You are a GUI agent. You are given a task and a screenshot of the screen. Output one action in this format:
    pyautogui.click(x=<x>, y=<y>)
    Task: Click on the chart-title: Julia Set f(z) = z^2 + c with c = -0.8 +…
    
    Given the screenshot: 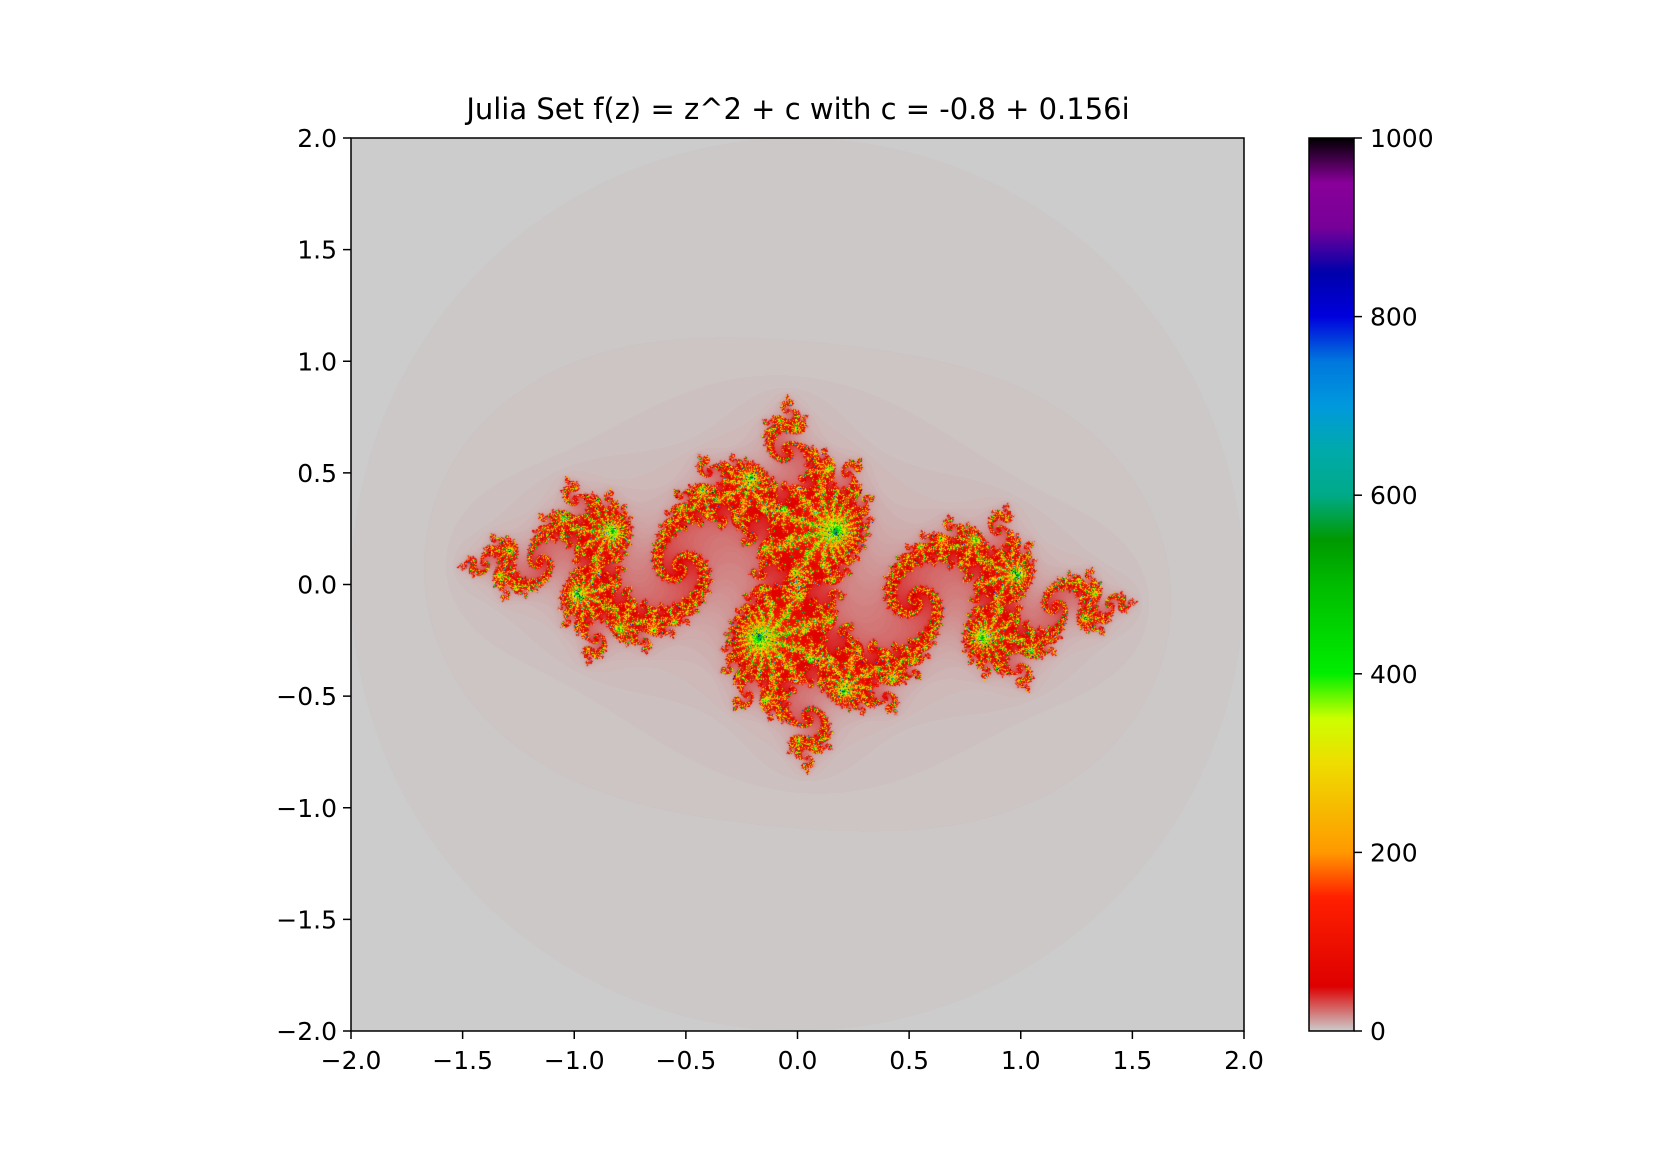 What is the action you would take?
    pyautogui.click(x=796, y=109)
    